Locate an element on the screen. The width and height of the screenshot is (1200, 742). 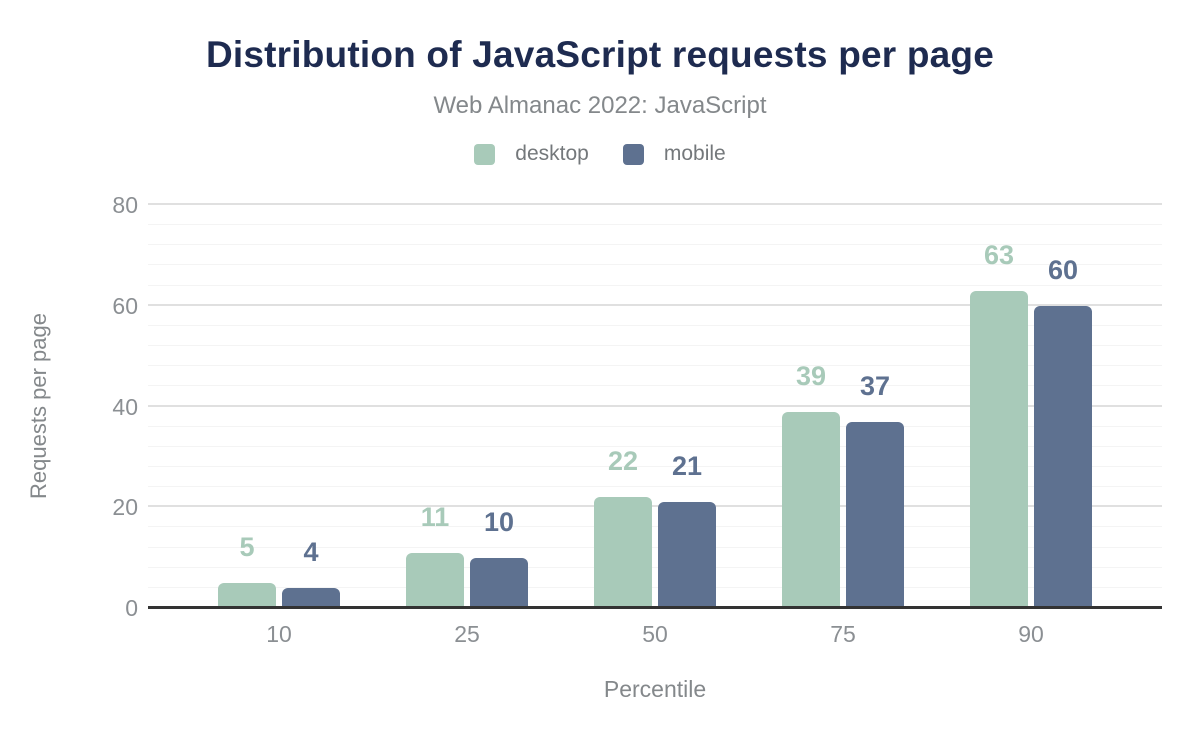
legend: desktop mobile is located at coordinates (600, 154).